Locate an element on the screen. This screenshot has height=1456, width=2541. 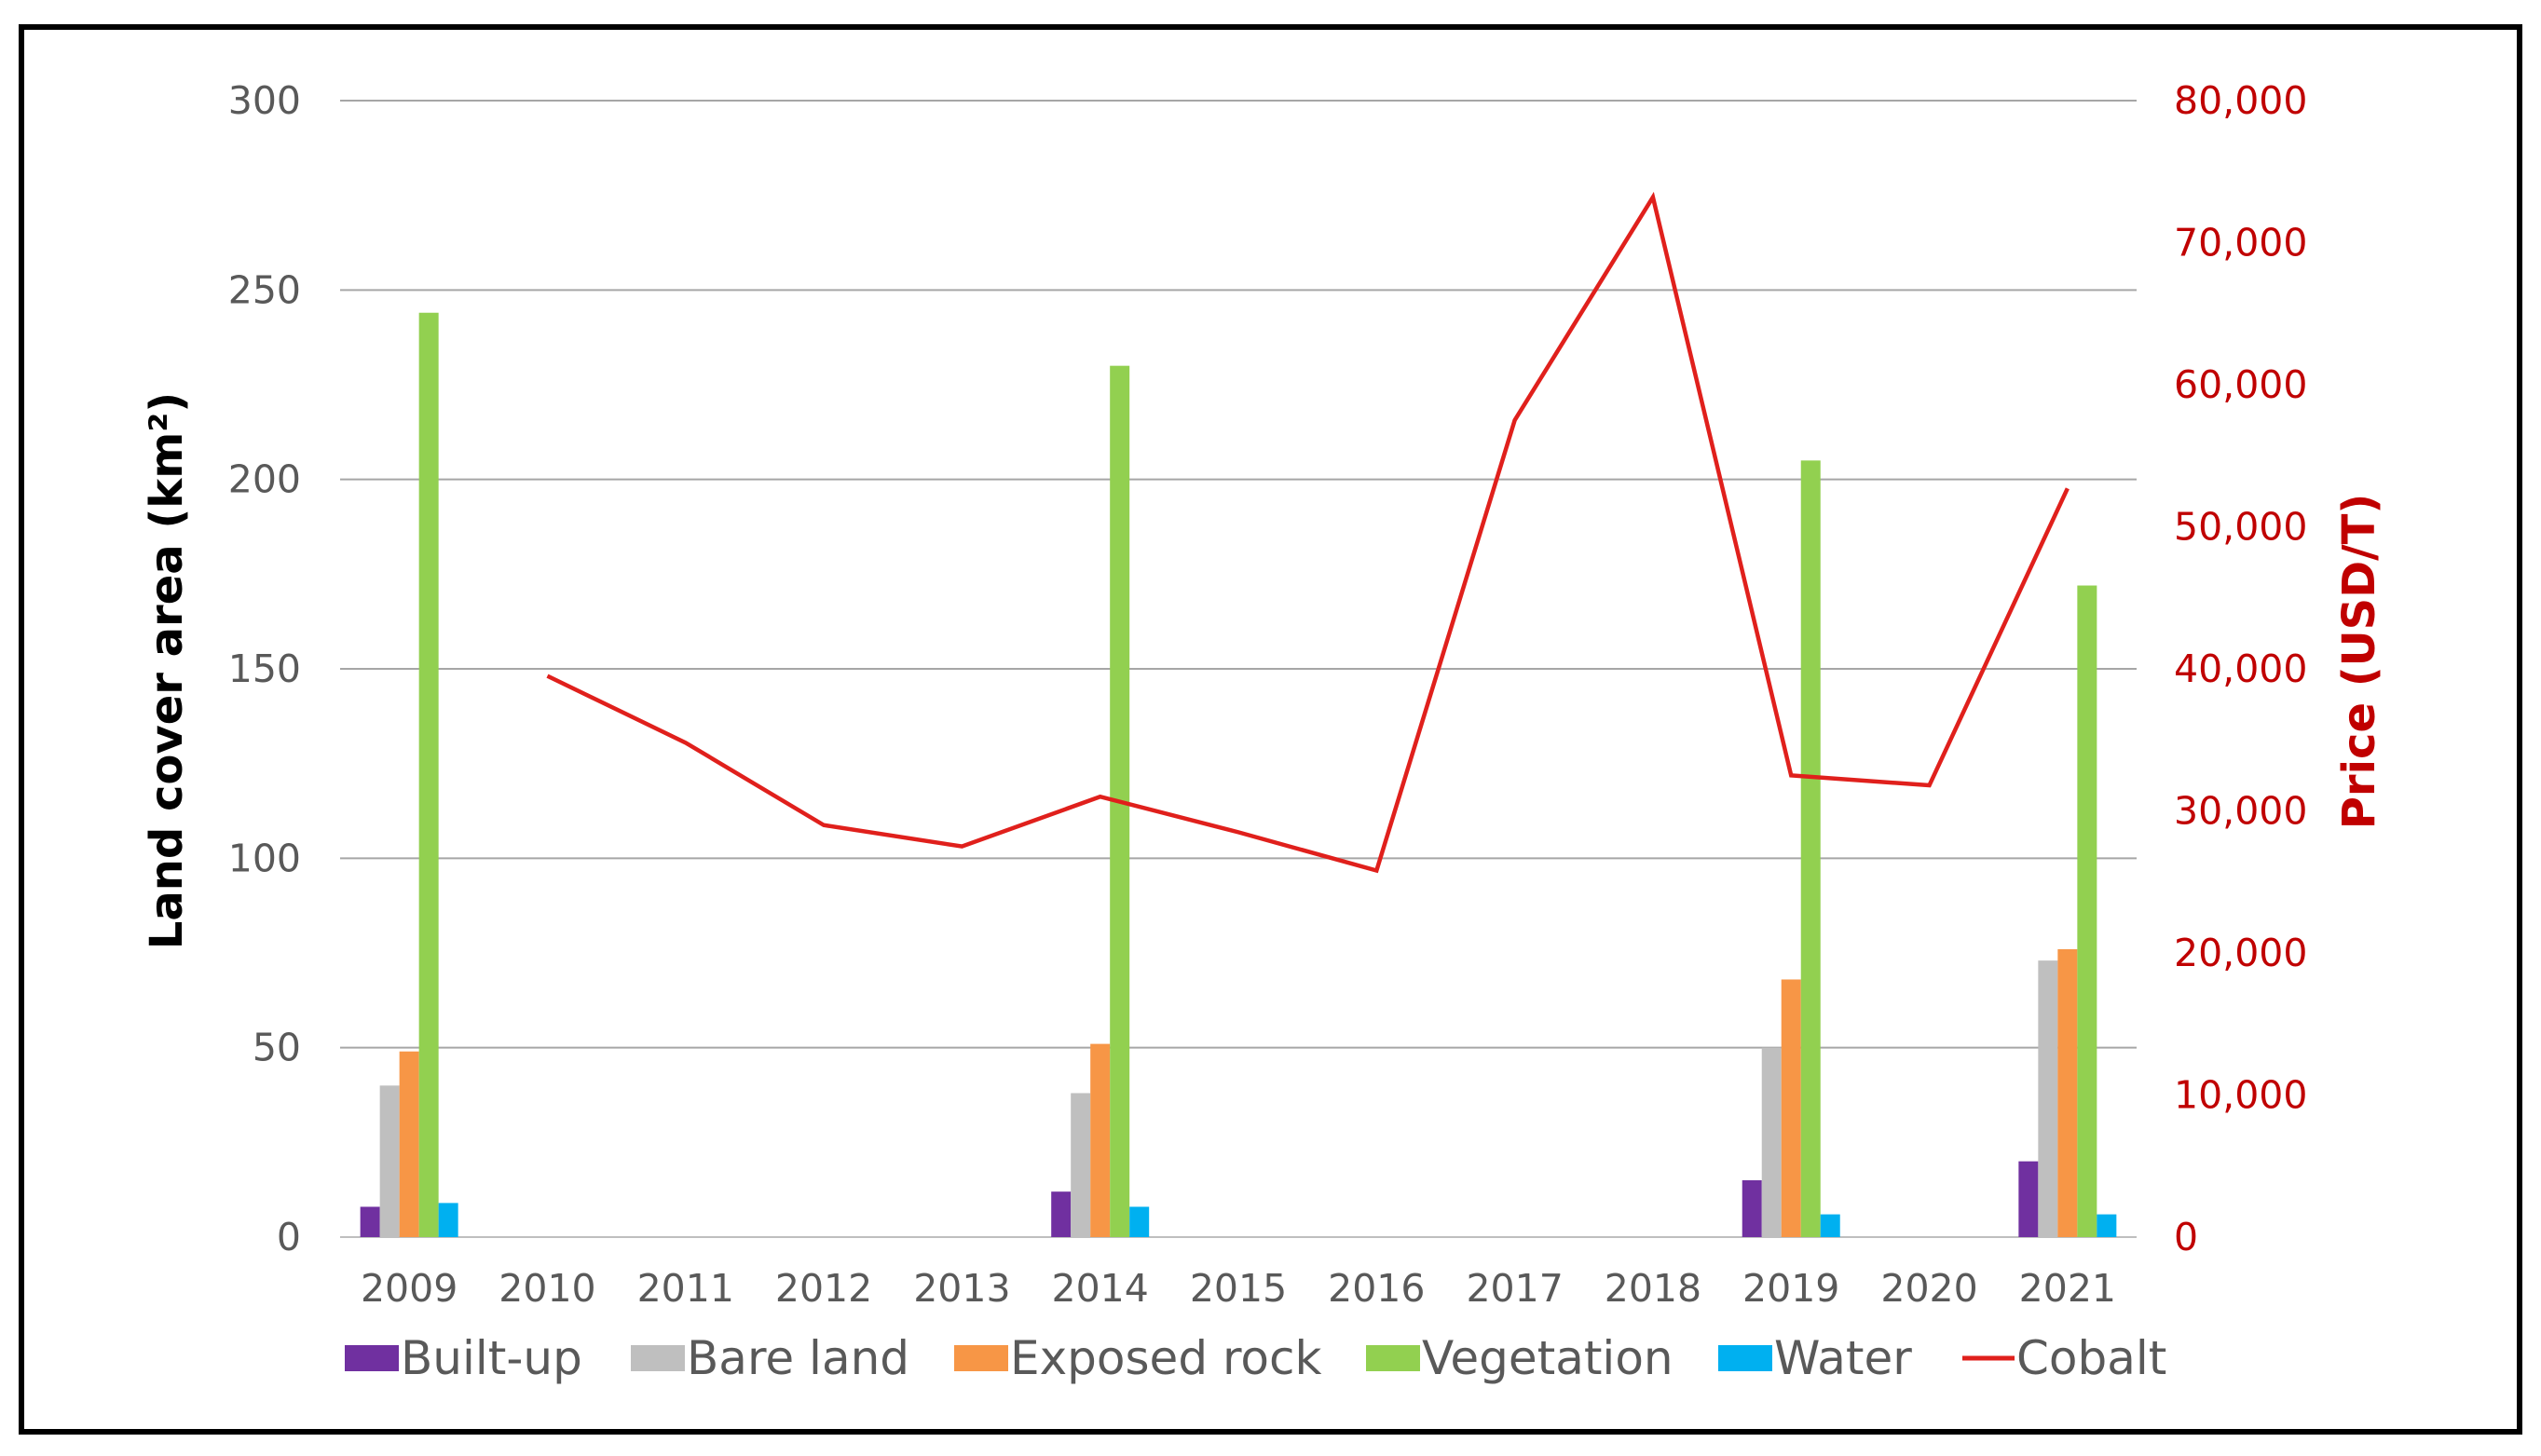
x-tick-label: 2012 is located at coordinates (824, 1288).